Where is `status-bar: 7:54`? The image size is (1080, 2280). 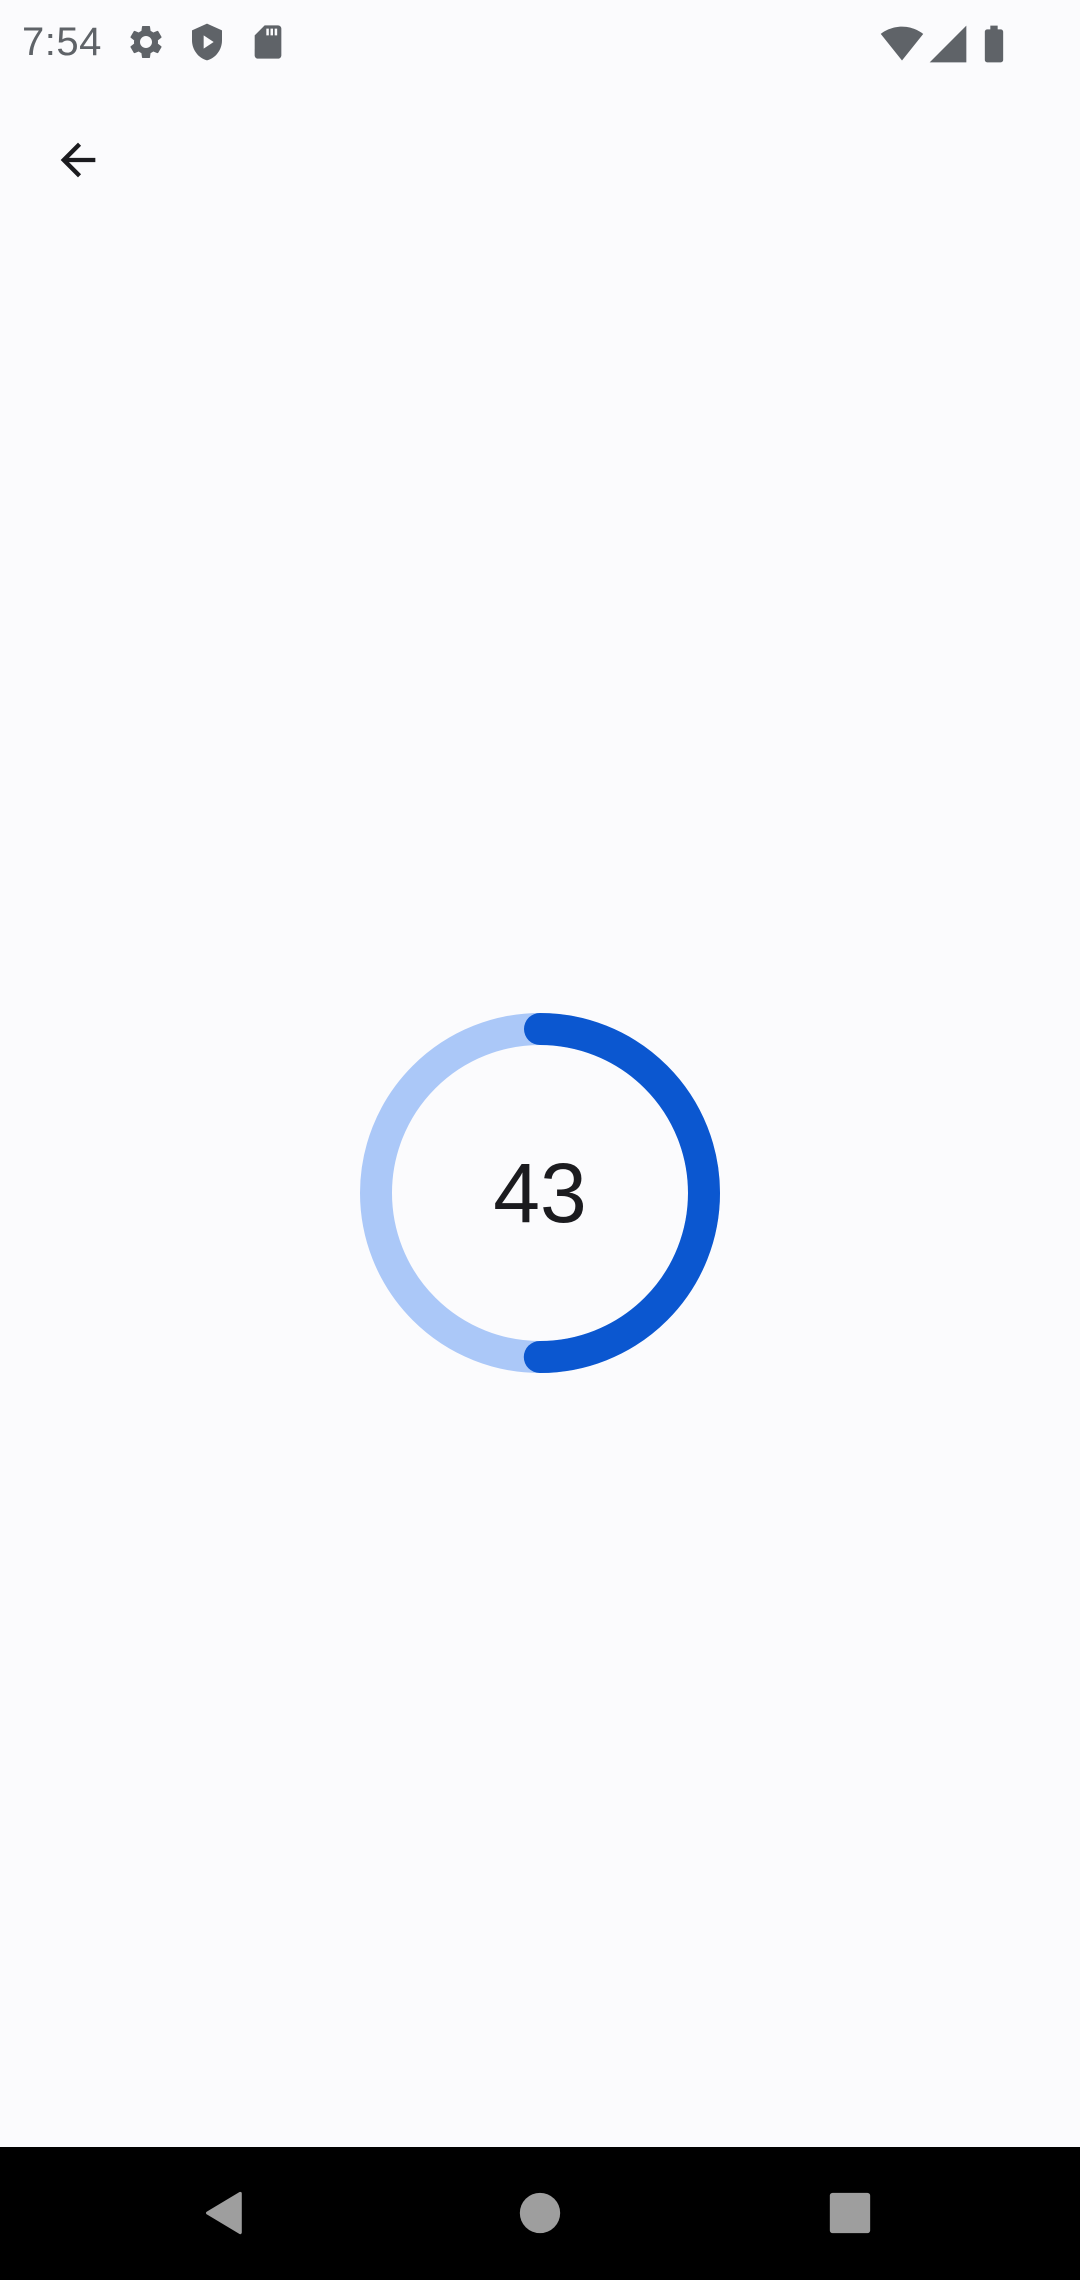
status-bar: 7:54 is located at coordinates (540, 44).